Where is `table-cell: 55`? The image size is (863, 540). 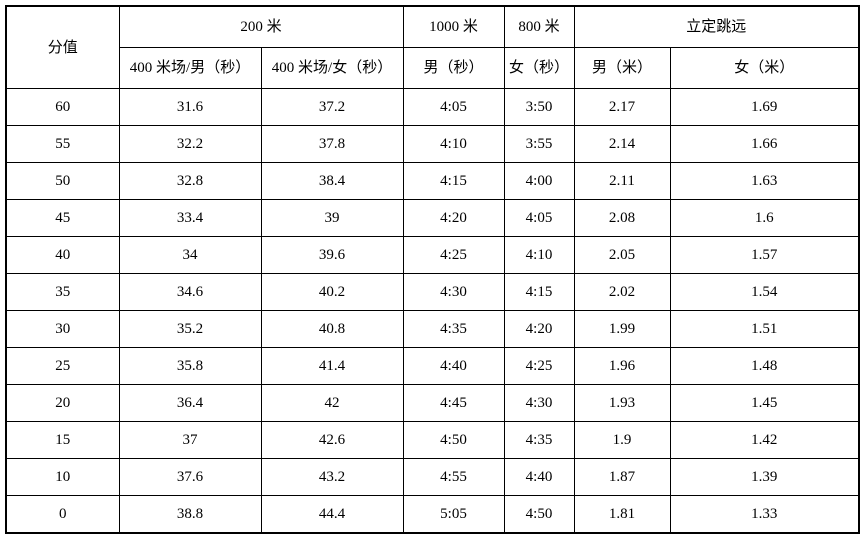 table-cell: 55 is located at coordinates (62, 144).